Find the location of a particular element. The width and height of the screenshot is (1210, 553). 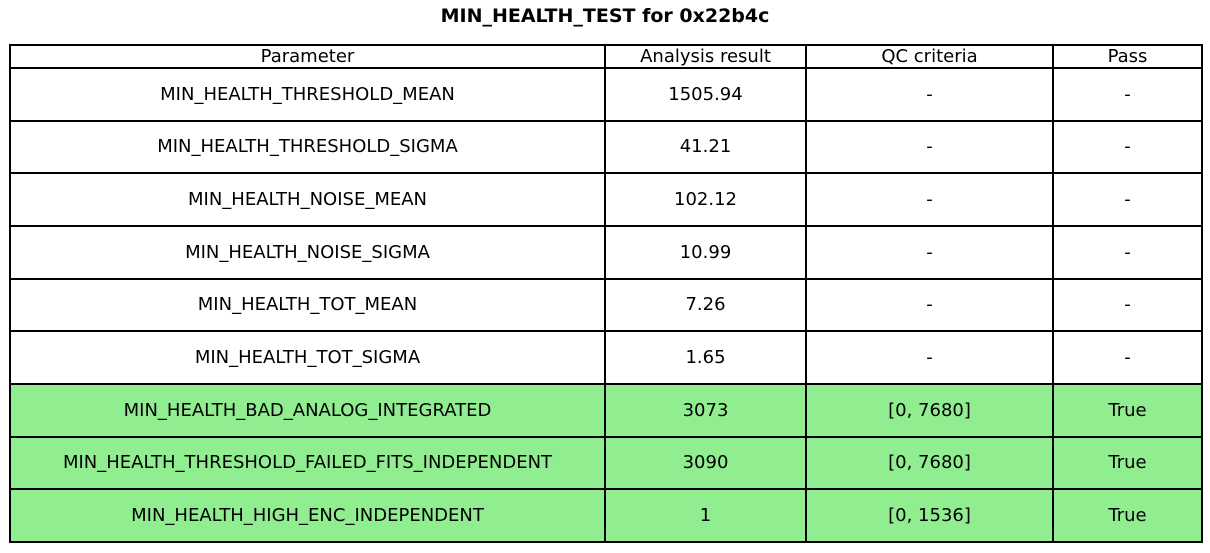

table-row: MIN_HEALTH_TOT_SIGMA 1.65- - is located at coordinates (606, 357).